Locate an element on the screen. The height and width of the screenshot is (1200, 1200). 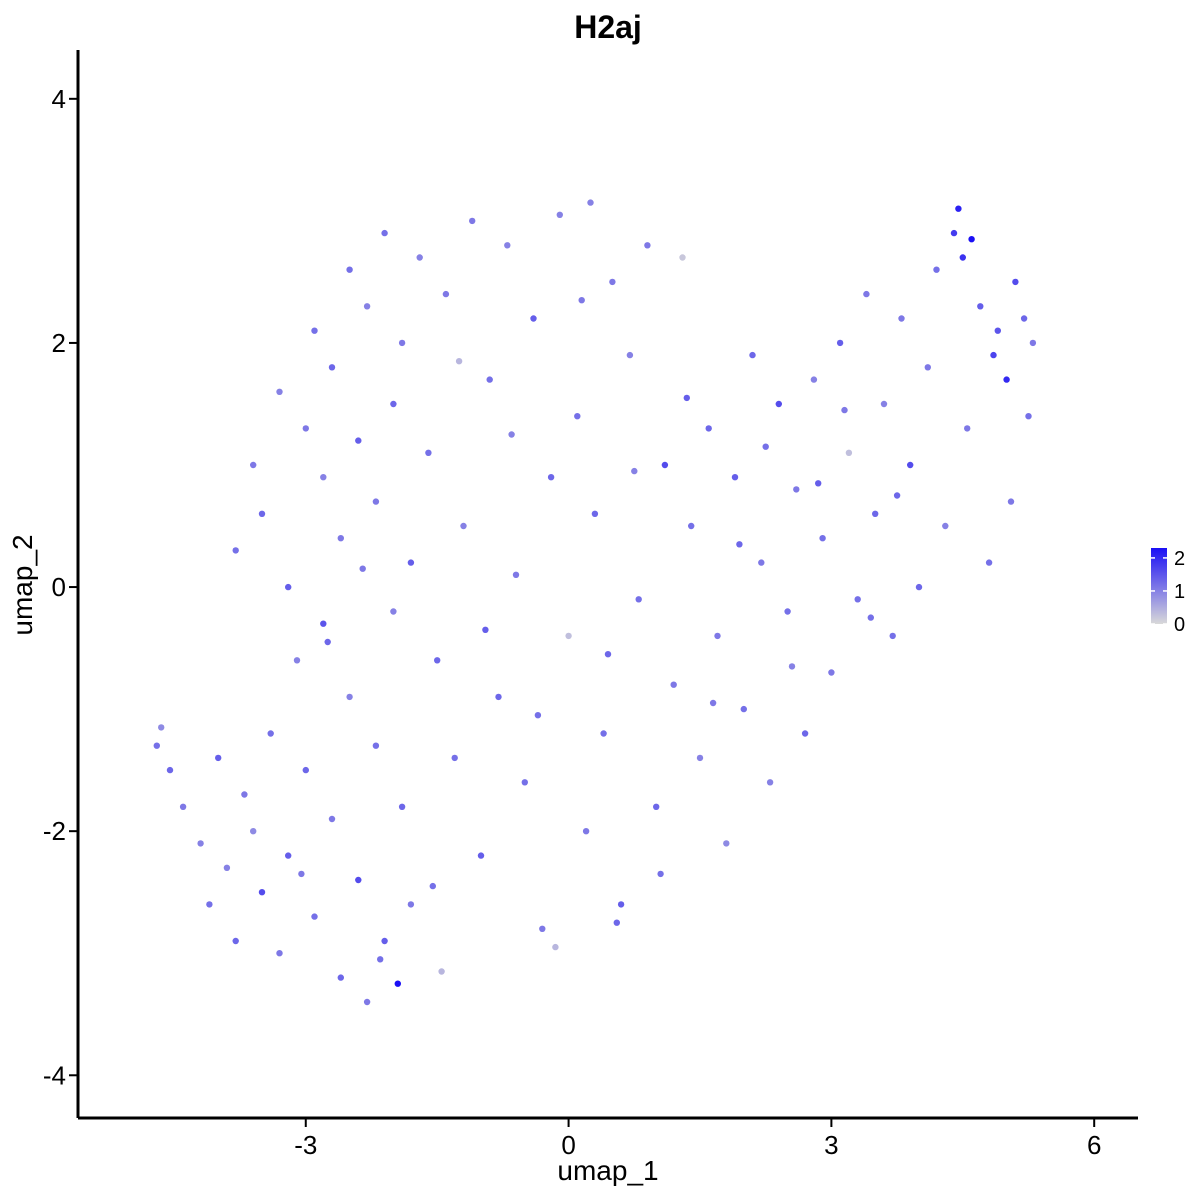
y-tick-label: -4 is located at coordinates (54, 1075).